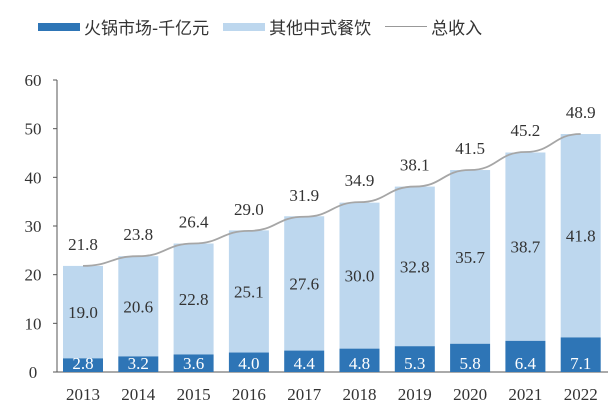  I want to click on data-label-total: 23.8, so click(138, 234).